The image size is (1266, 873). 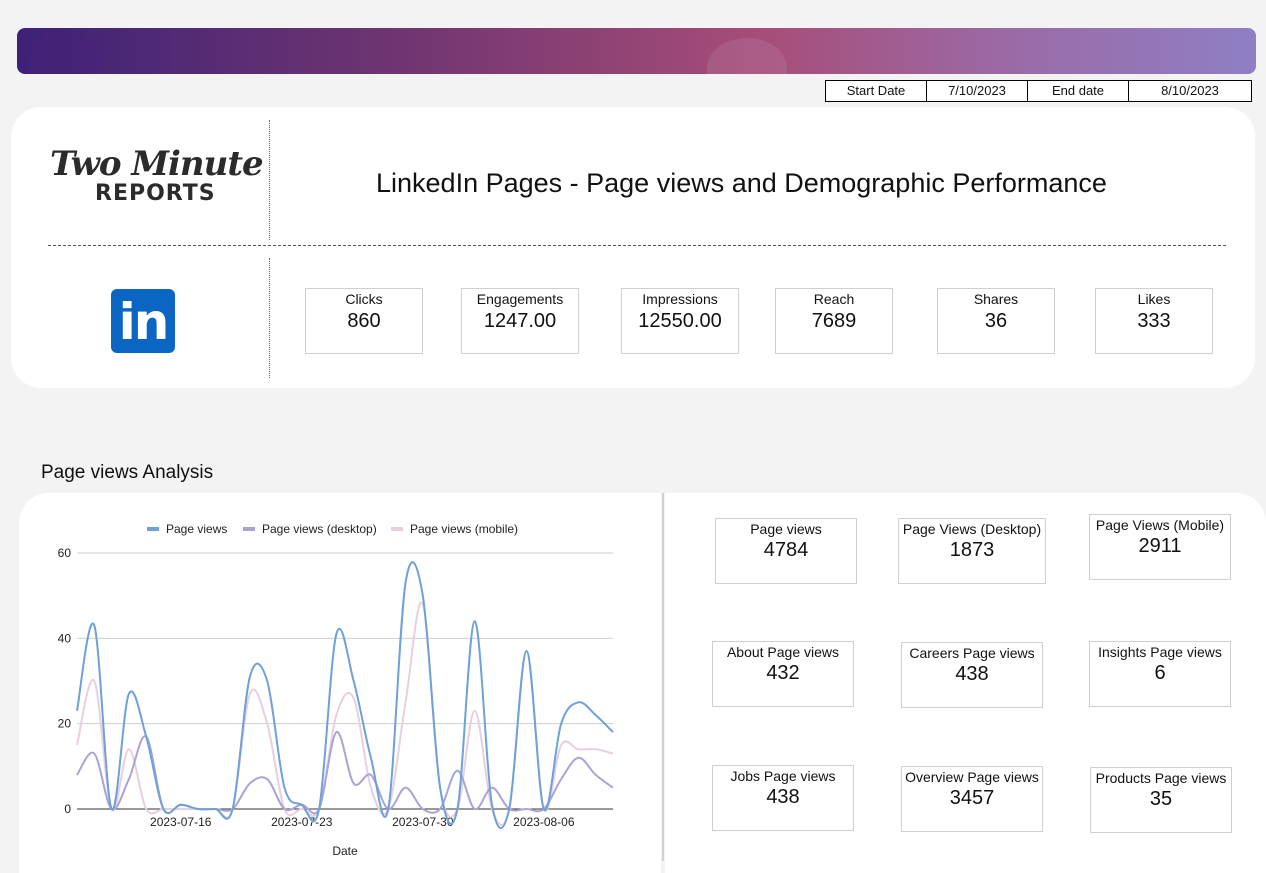 I want to click on stat-jobs-page-views: Jobs Page views 438, so click(x=783, y=798).